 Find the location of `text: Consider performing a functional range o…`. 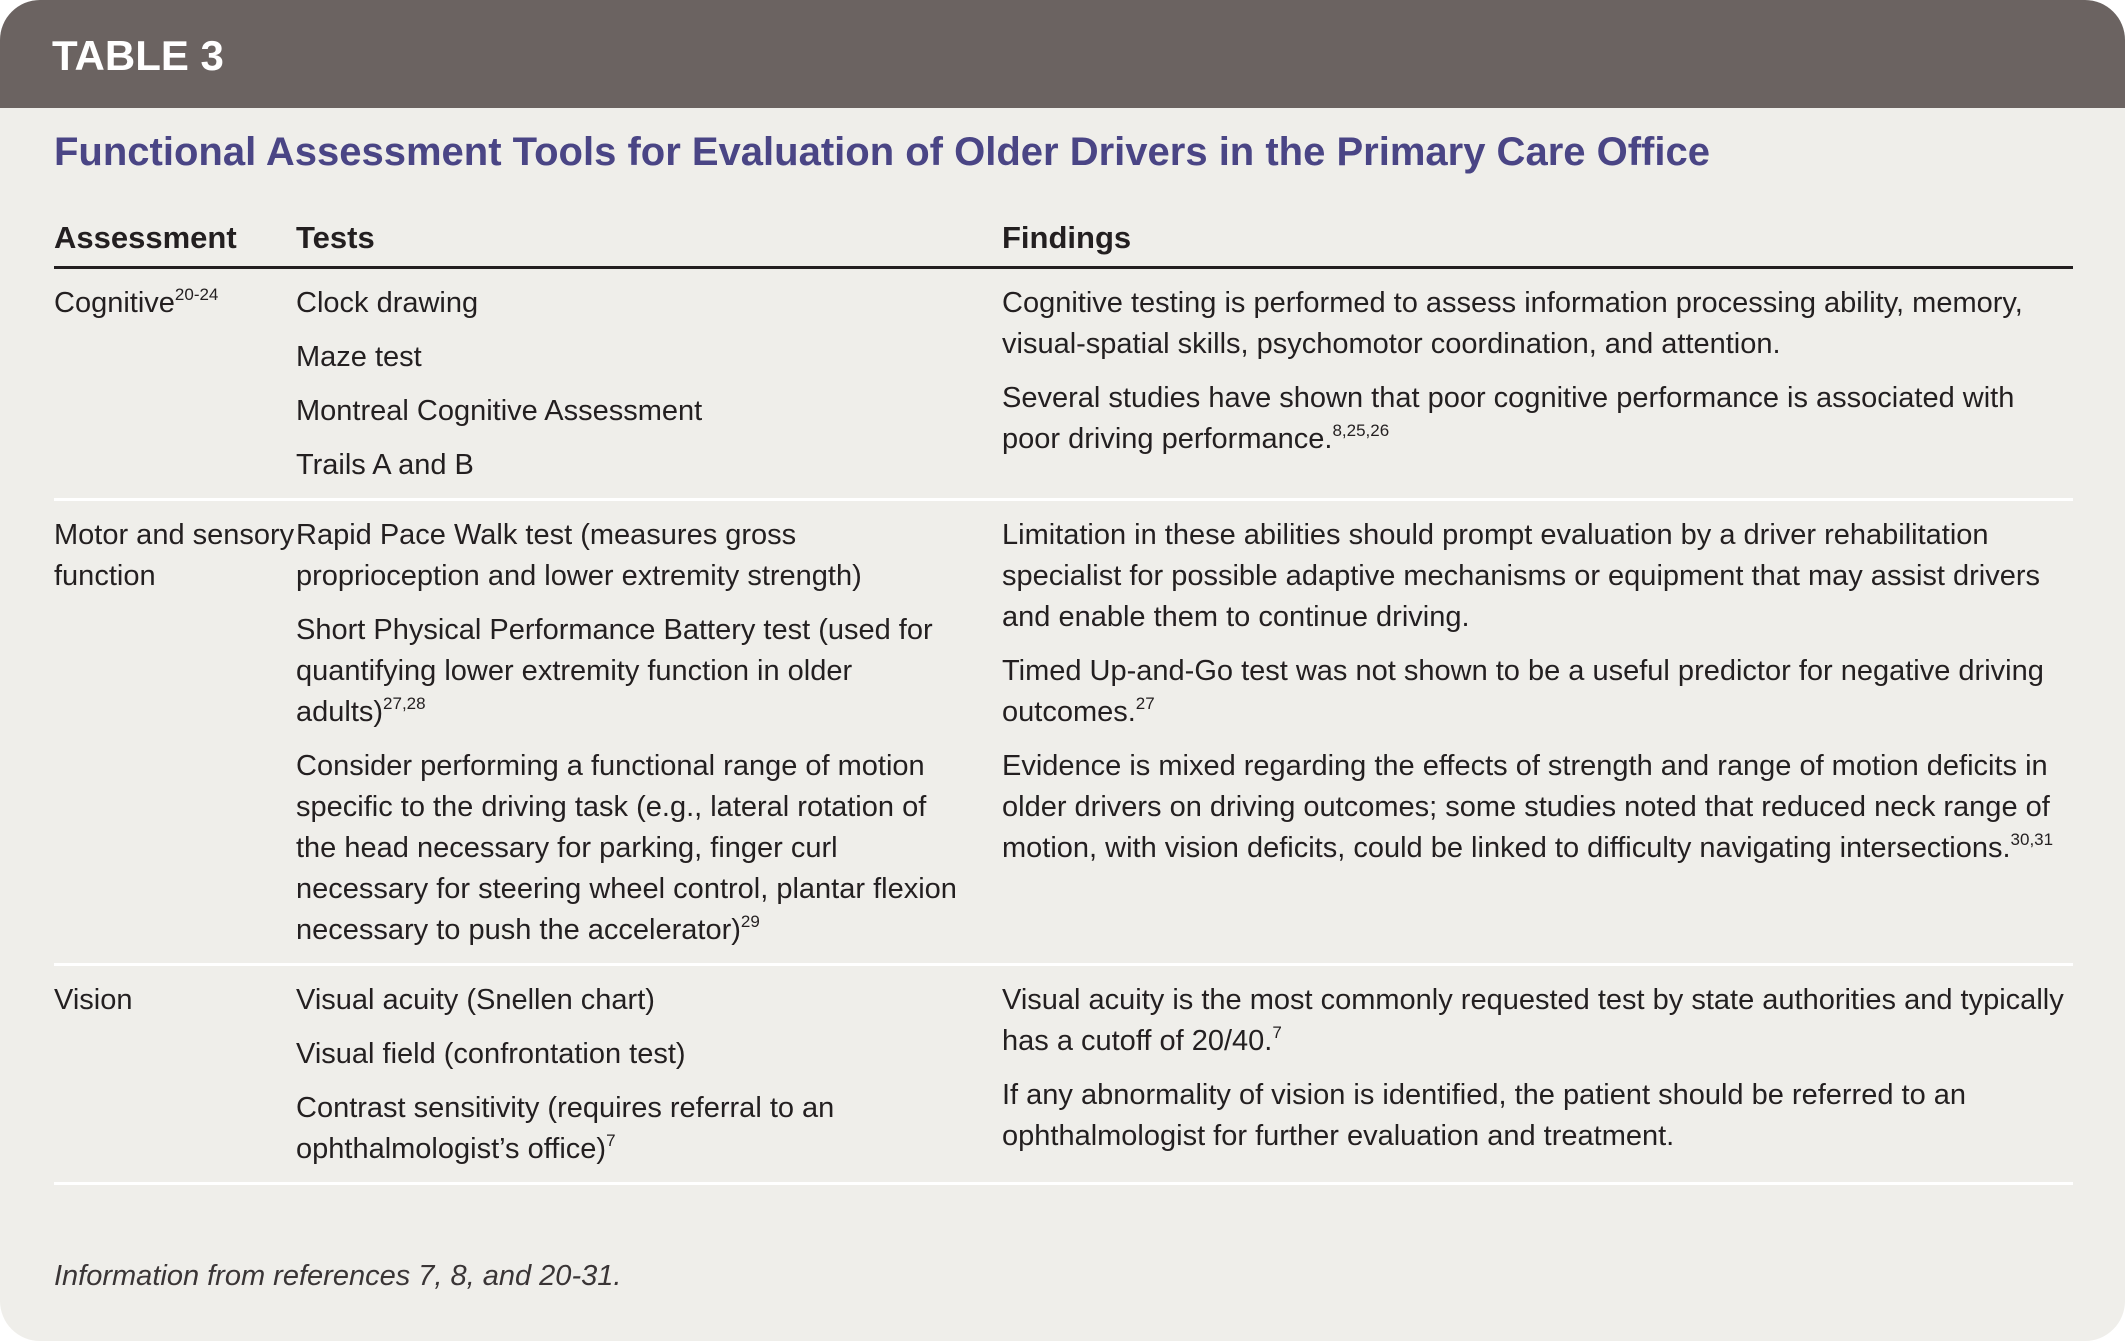

text: Consider performing a functional range o… is located at coordinates (626, 848).